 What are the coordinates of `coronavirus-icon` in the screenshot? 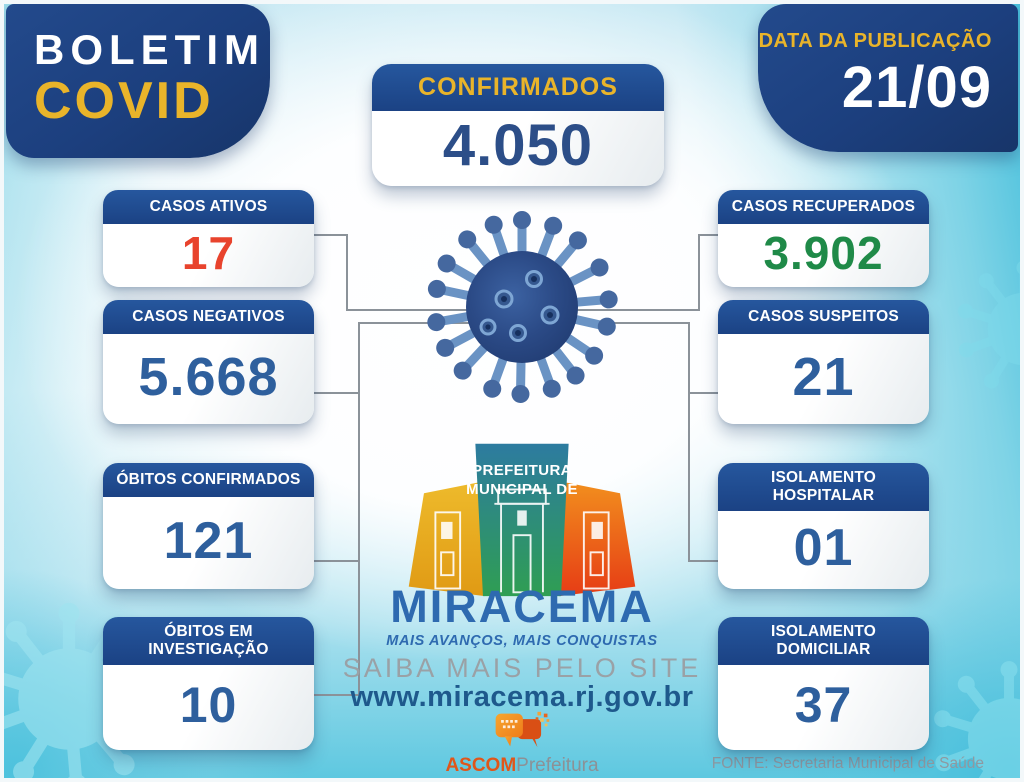 It's located at (522, 307).